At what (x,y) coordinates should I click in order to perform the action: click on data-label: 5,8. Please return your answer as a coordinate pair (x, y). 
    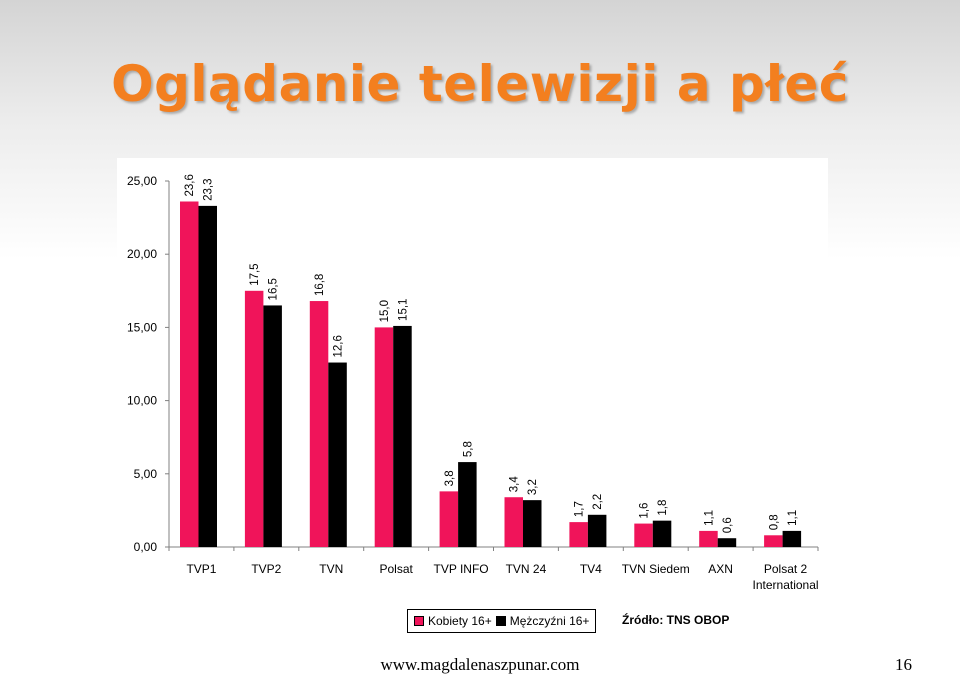
    Looking at the image, I should click on (468, 449).